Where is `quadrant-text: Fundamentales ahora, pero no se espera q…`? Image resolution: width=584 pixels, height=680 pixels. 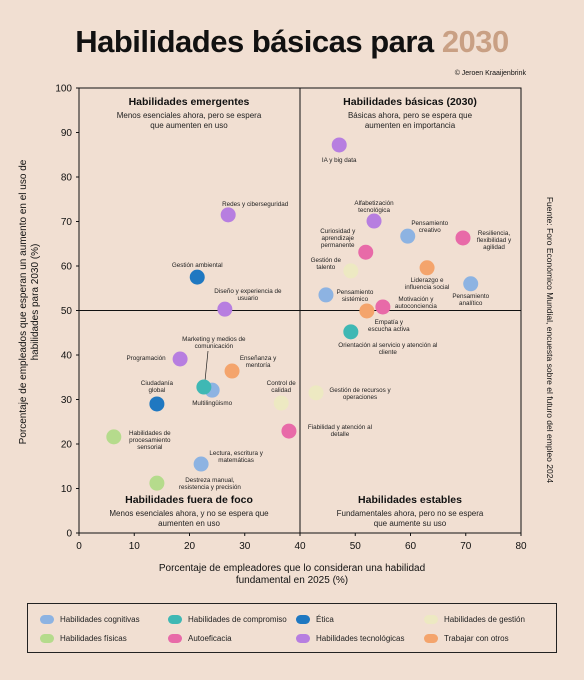
quadrant-text: Fundamentales ahora, pero no se espera q… is located at coordinates (410, 518).